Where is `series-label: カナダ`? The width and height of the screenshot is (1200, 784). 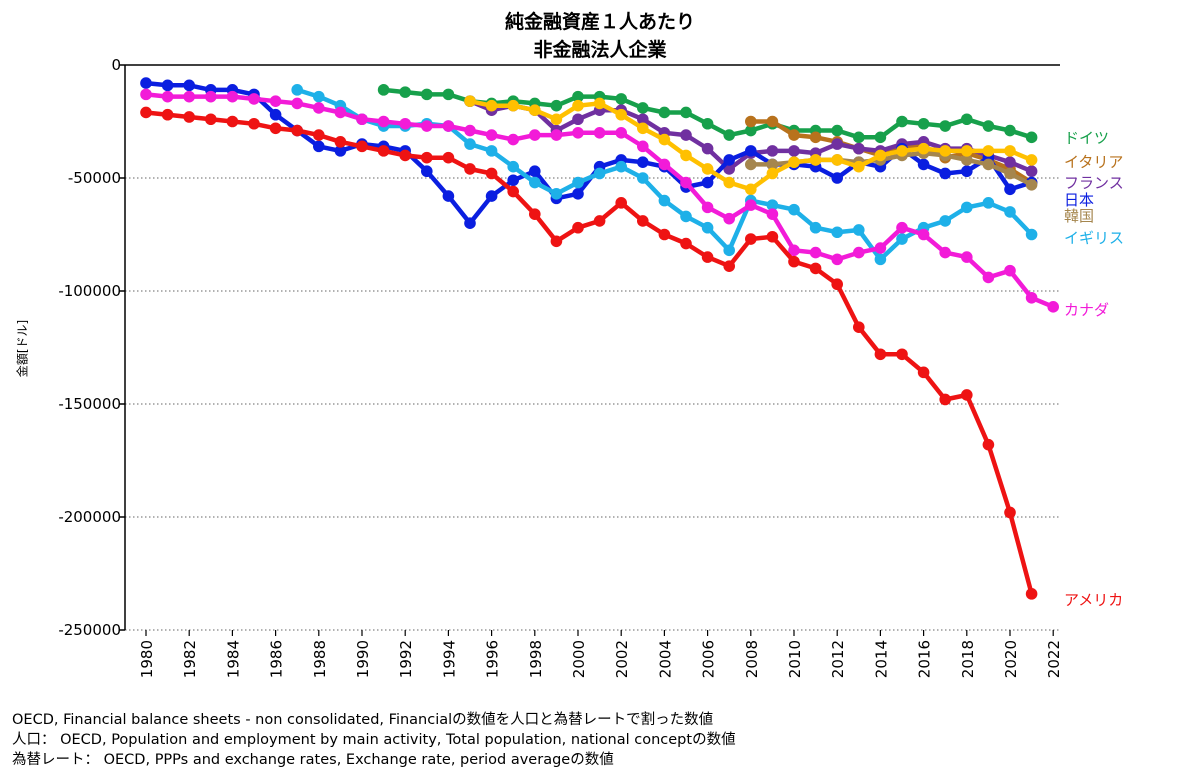
series-label: カナダ is located at coordinates (1086, 310).